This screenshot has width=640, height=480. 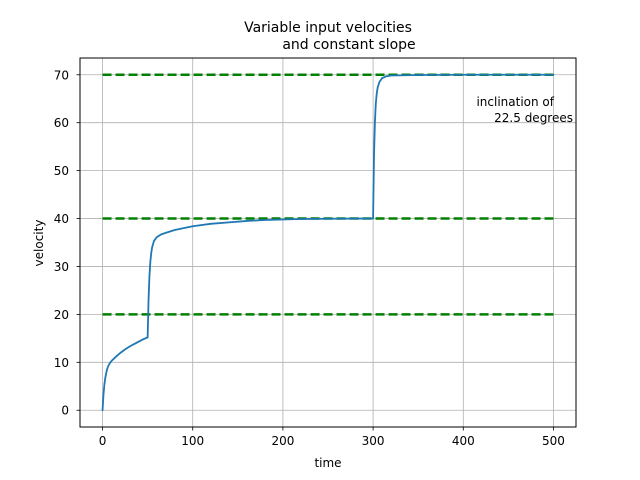 I want to click on y-axis-label: velocity, so click(x=39, y=243).